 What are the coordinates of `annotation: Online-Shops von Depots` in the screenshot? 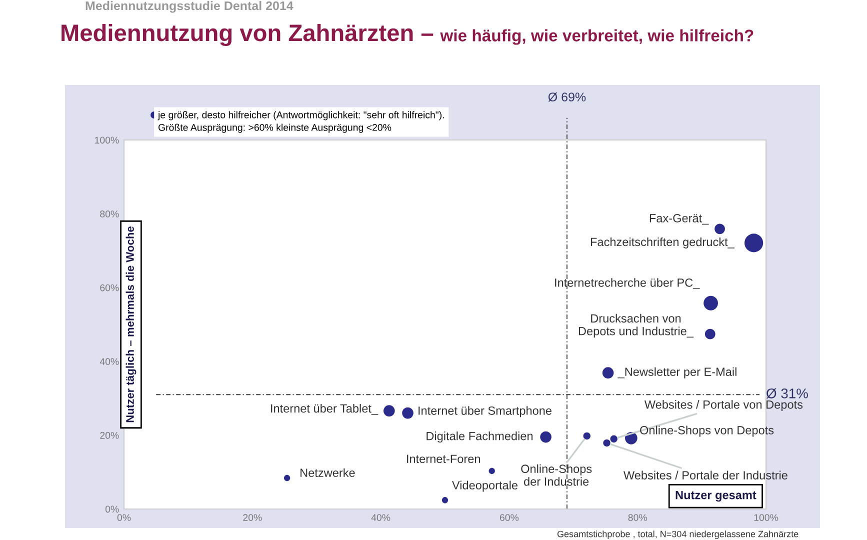 It's located at (707, 431).